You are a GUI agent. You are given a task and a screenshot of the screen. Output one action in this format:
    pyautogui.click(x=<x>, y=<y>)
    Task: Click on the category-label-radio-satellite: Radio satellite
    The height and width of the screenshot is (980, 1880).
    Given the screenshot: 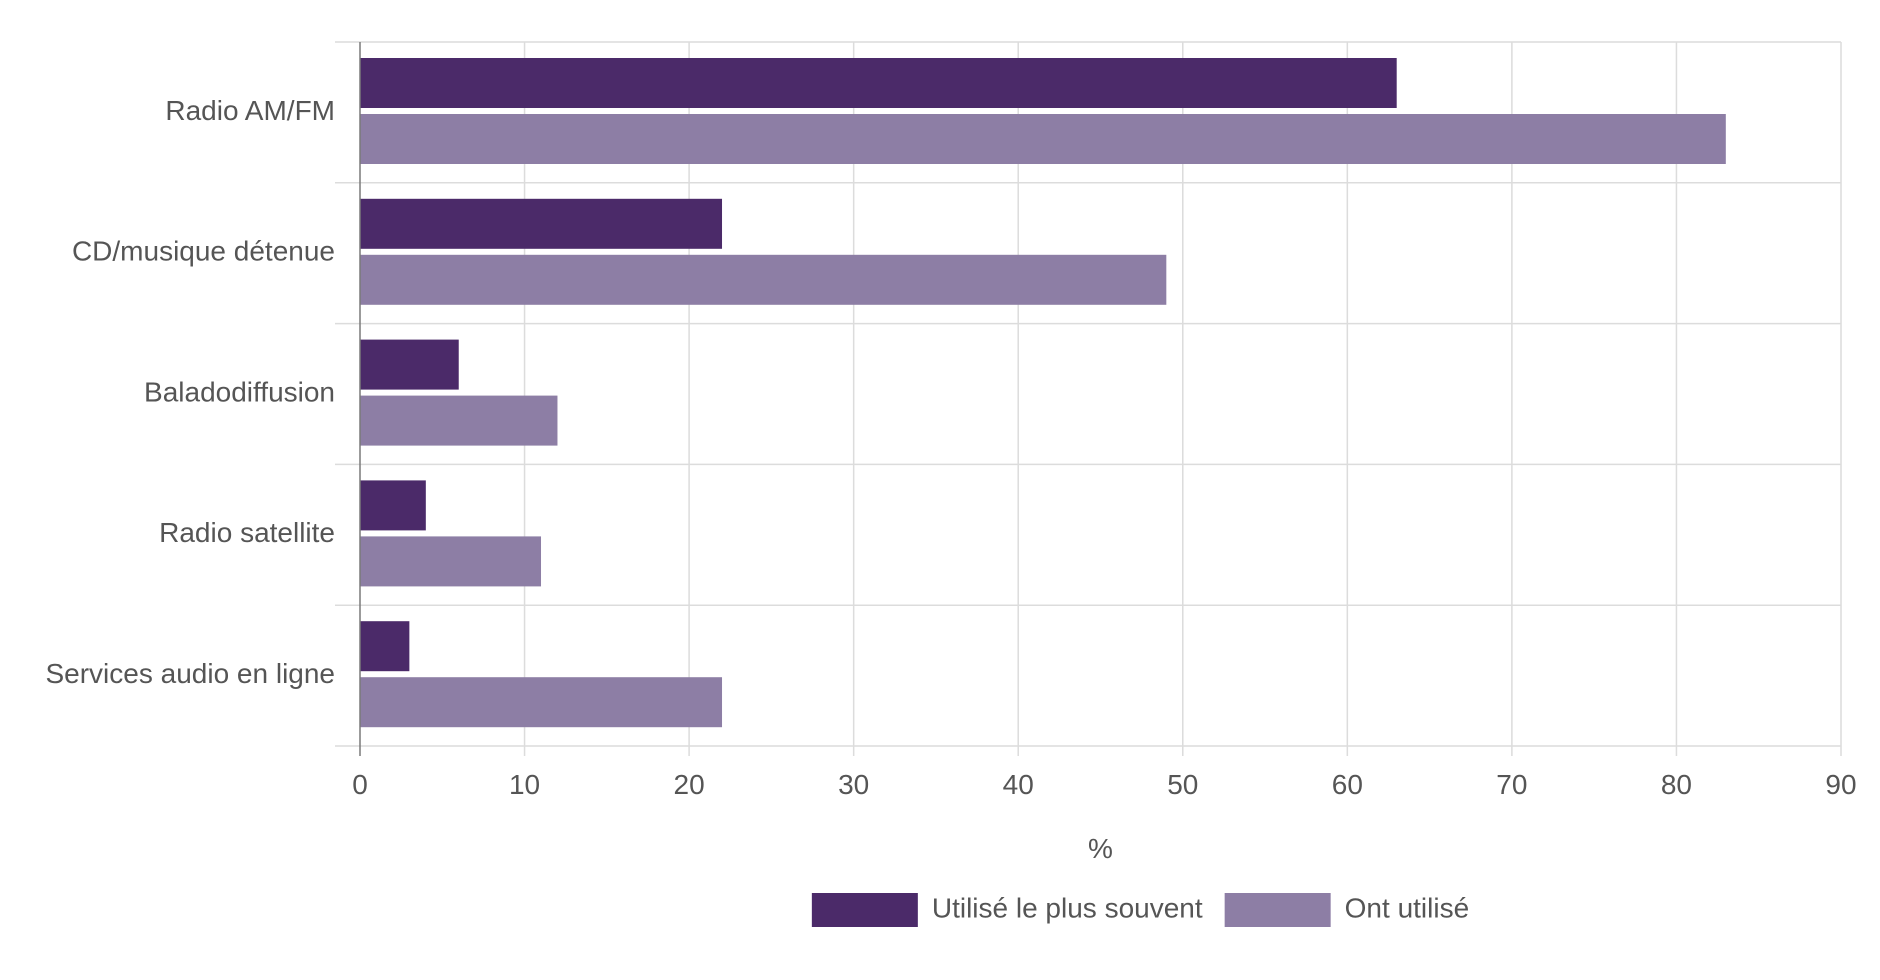 What is the action you would take?
    pyautogui.click(x=247, y=532)
    